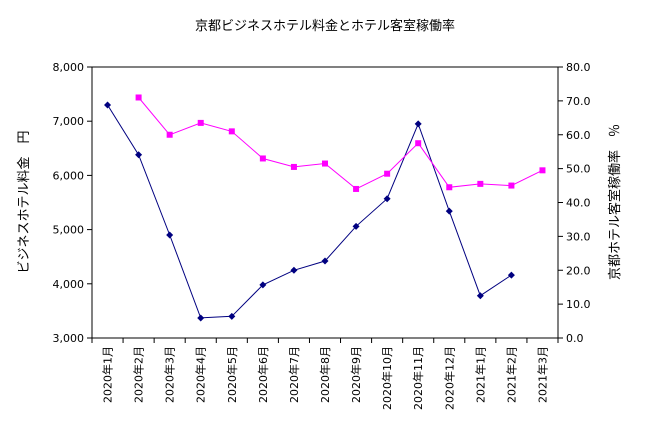  Describe the element at coordinates (578, 101) in the screenshot. I see `right-tick-label: 70.0` at that location.